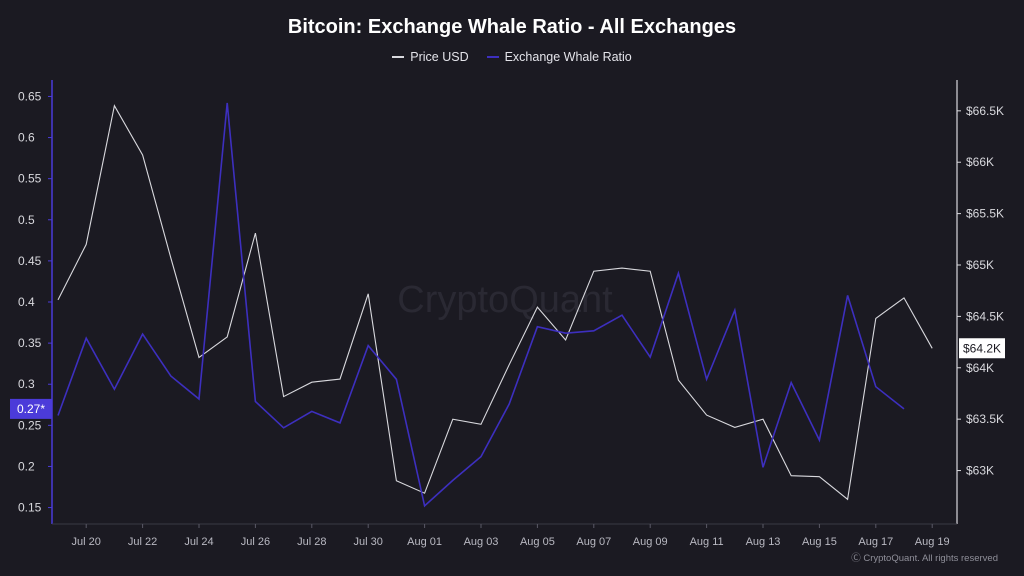 This screenshot has height=576, width=1024. What do you see at coordinates (985, 111) in the screenshot?
I see `right-tick-label: $66.5K` at bounding box center [985, 111].